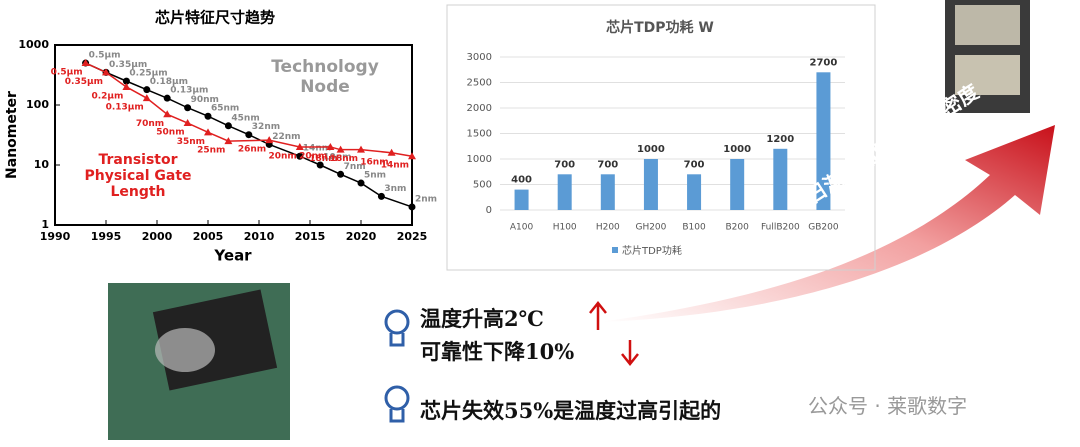 Image resolution: width=1080 pixels, height=447 pixels. What do you see at coordinates (191, 142) in the screenshot?
I see `data-label: 35nm` at bounding box center [191, 142].